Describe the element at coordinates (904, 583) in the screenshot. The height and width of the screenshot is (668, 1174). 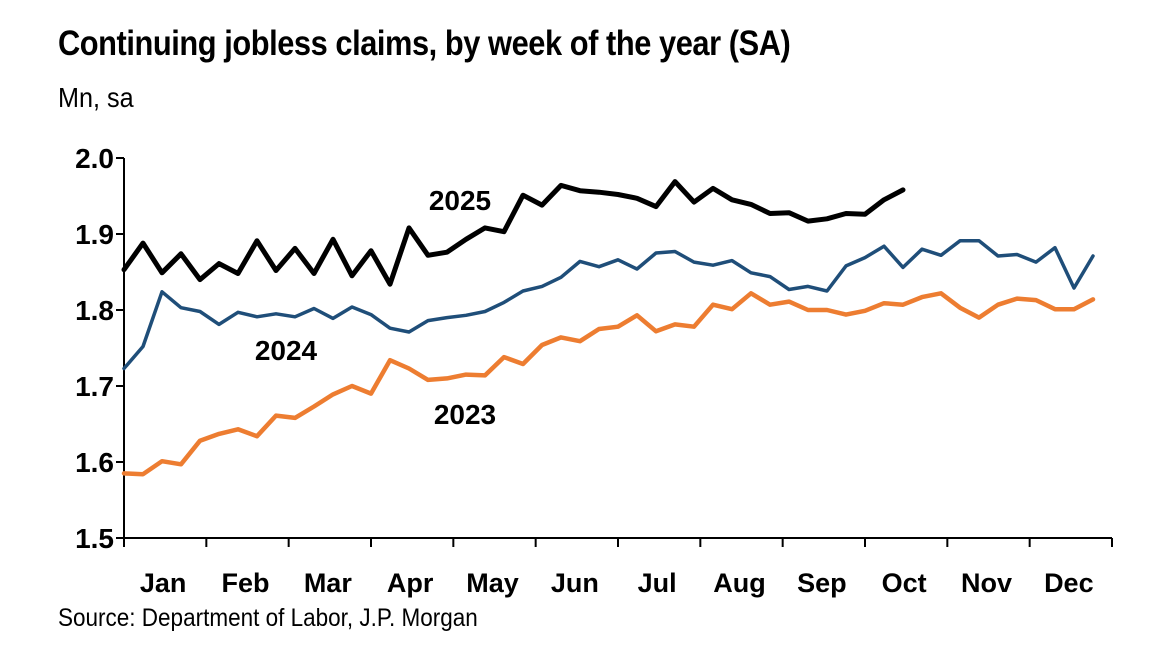
I see `x-tick-label-oct: Oct` at that location.